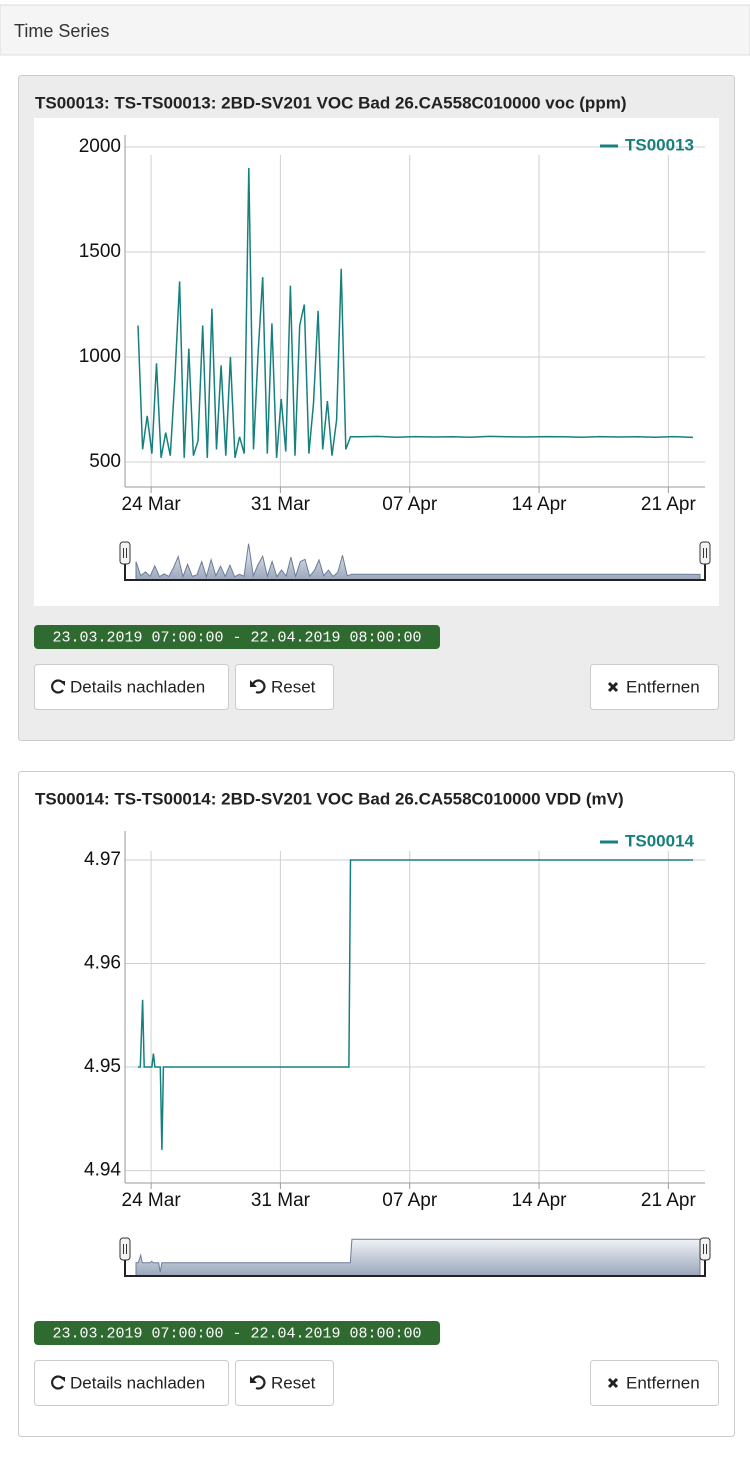  Describe the element at coordinates (102, 859) in the screenshot. I see `y-tick-label: 4.97` at that location.